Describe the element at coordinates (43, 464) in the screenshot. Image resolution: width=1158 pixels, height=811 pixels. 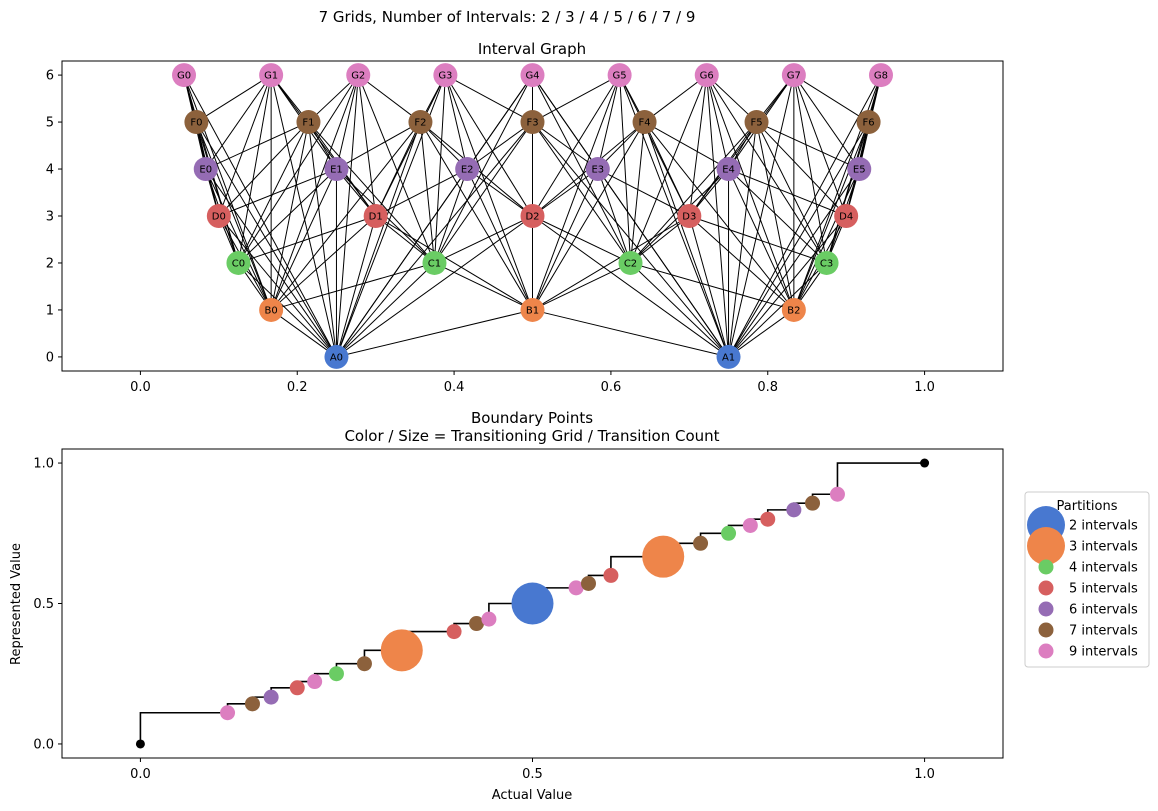
I see `y-tick-label: 1.0` at that location.